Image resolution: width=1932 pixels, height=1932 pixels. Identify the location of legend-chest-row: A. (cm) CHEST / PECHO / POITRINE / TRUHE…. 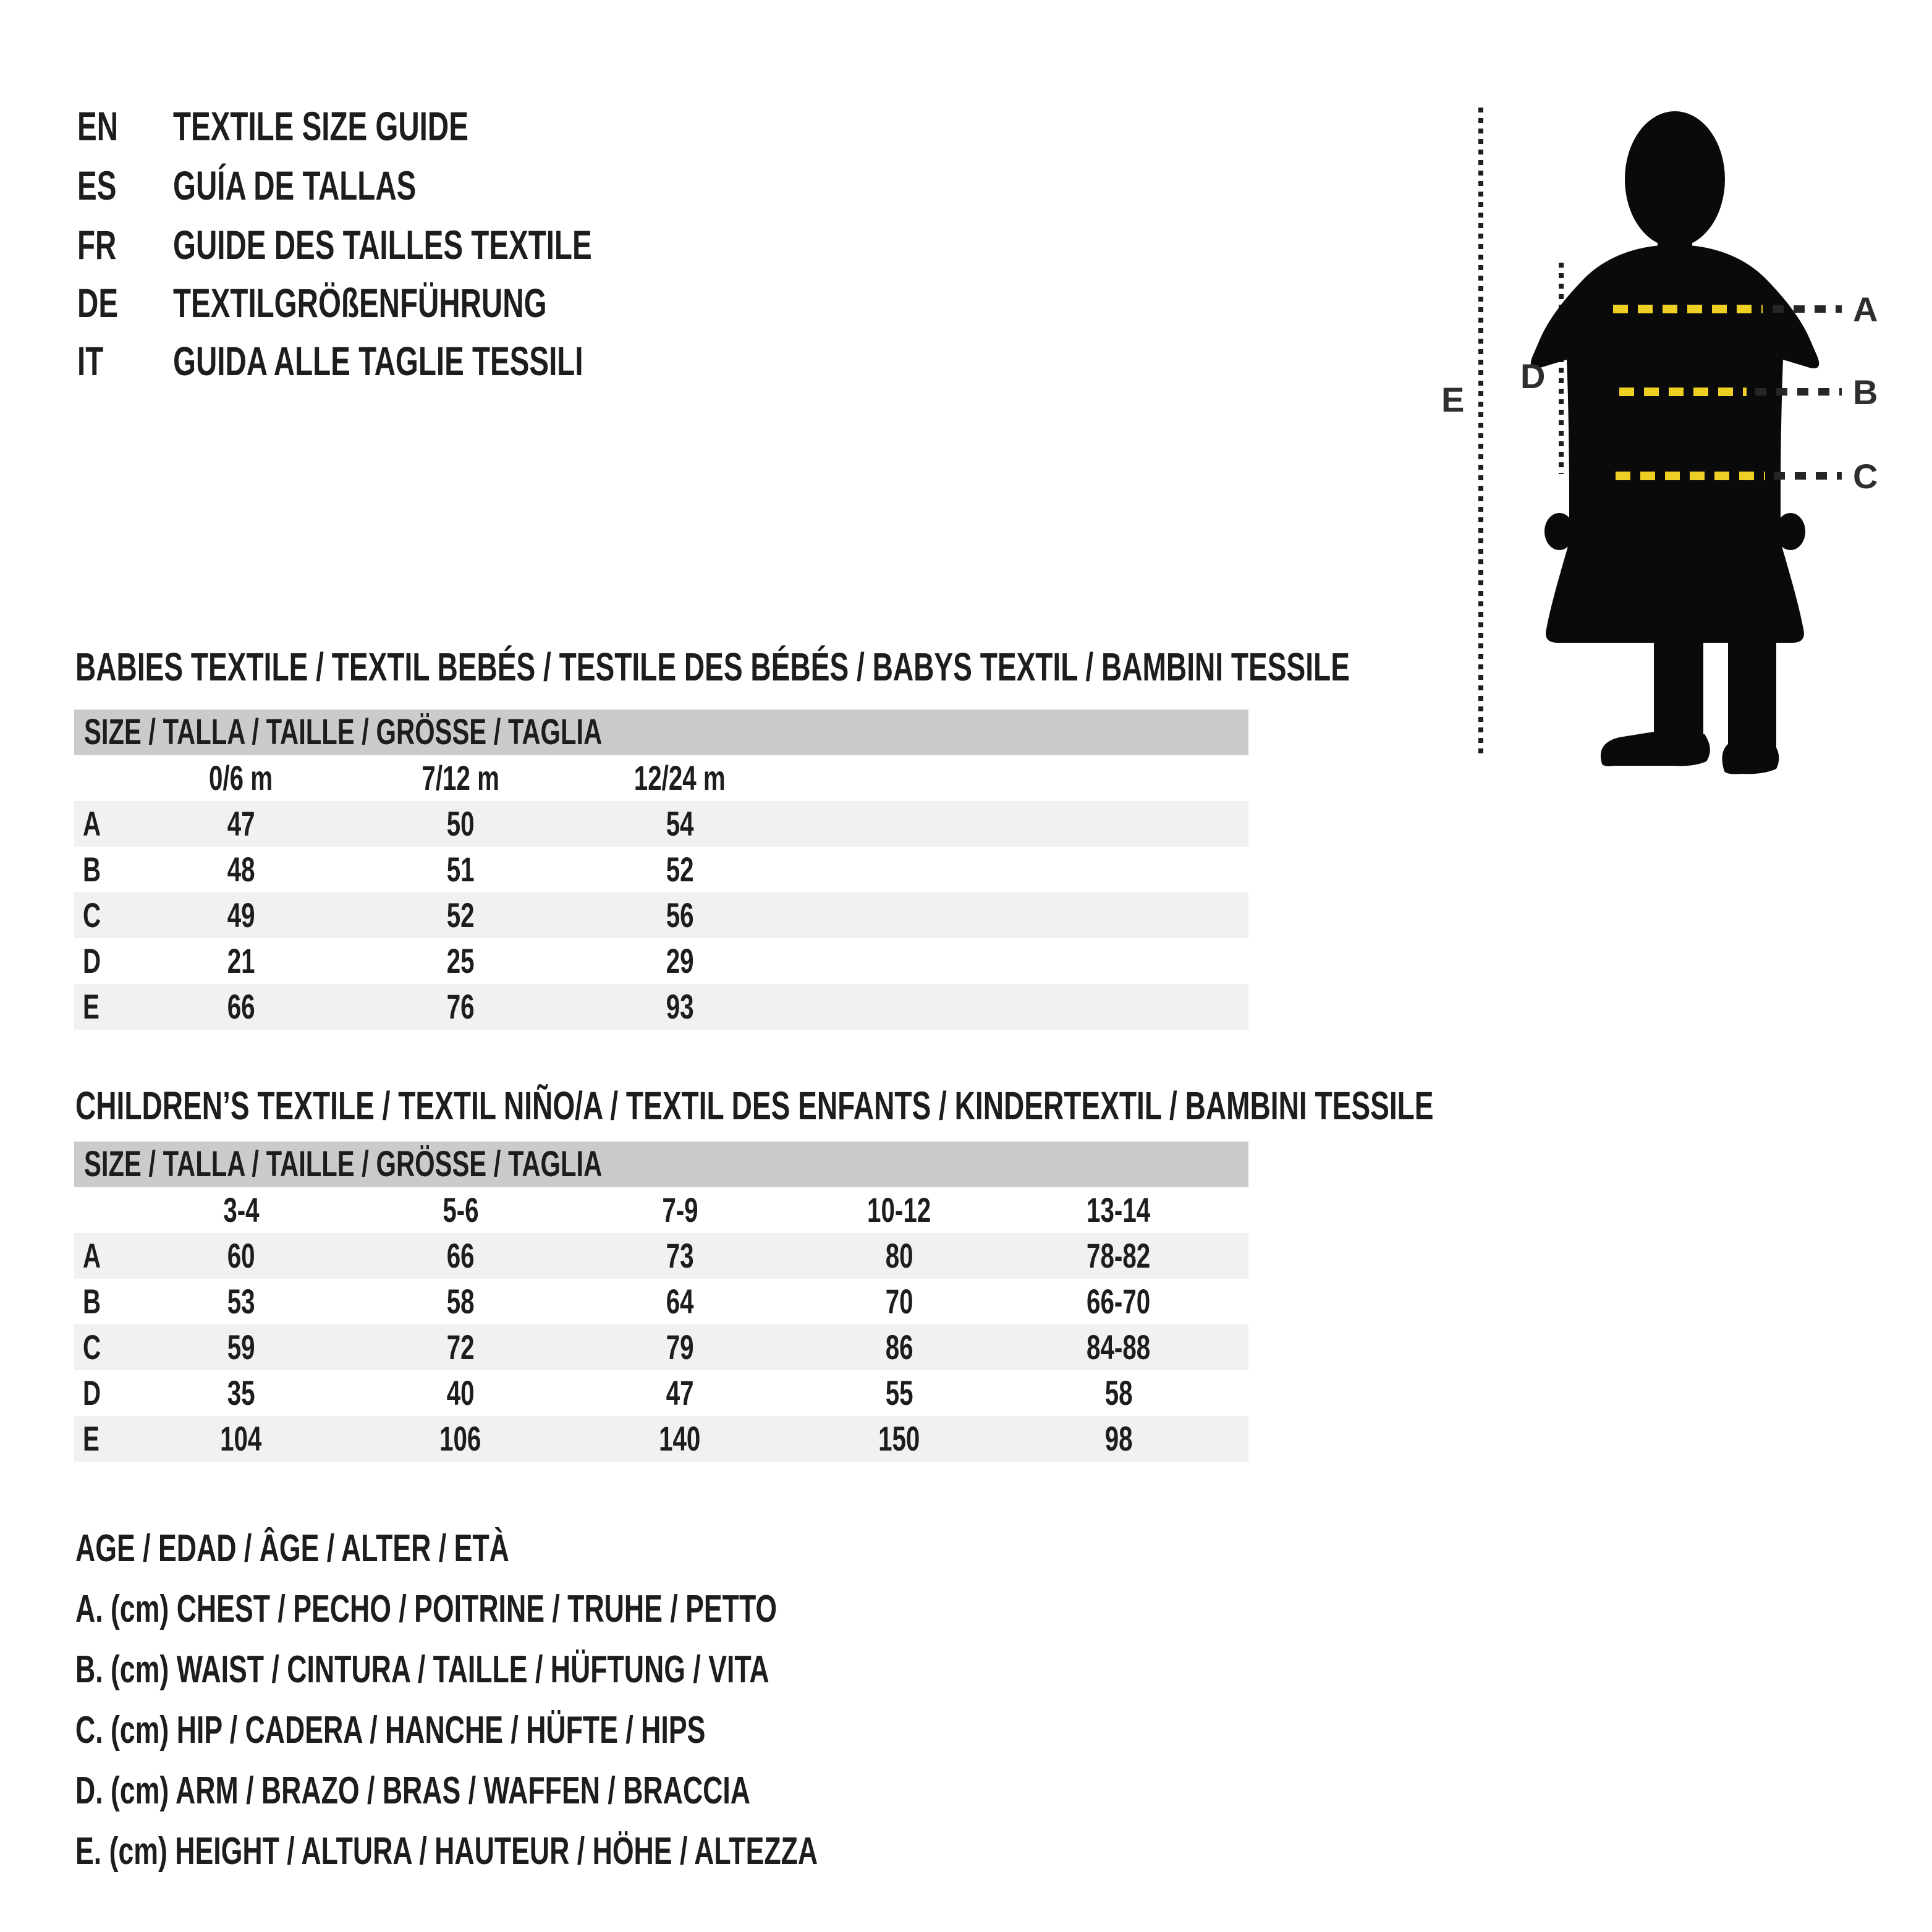
(426, 1609).